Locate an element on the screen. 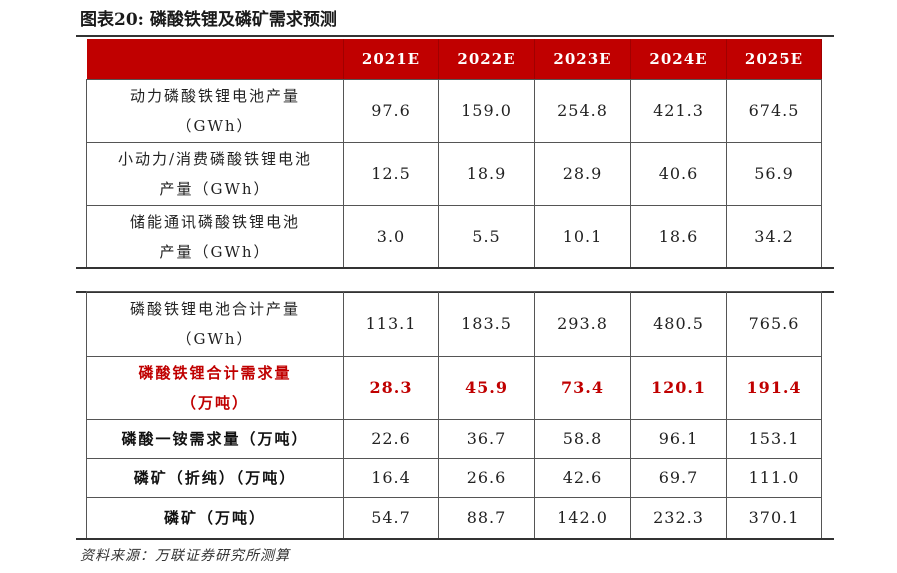 The width and height of the screenshot is (897, 573). value-cell: 96.1 is located at coordinates (678, 439).